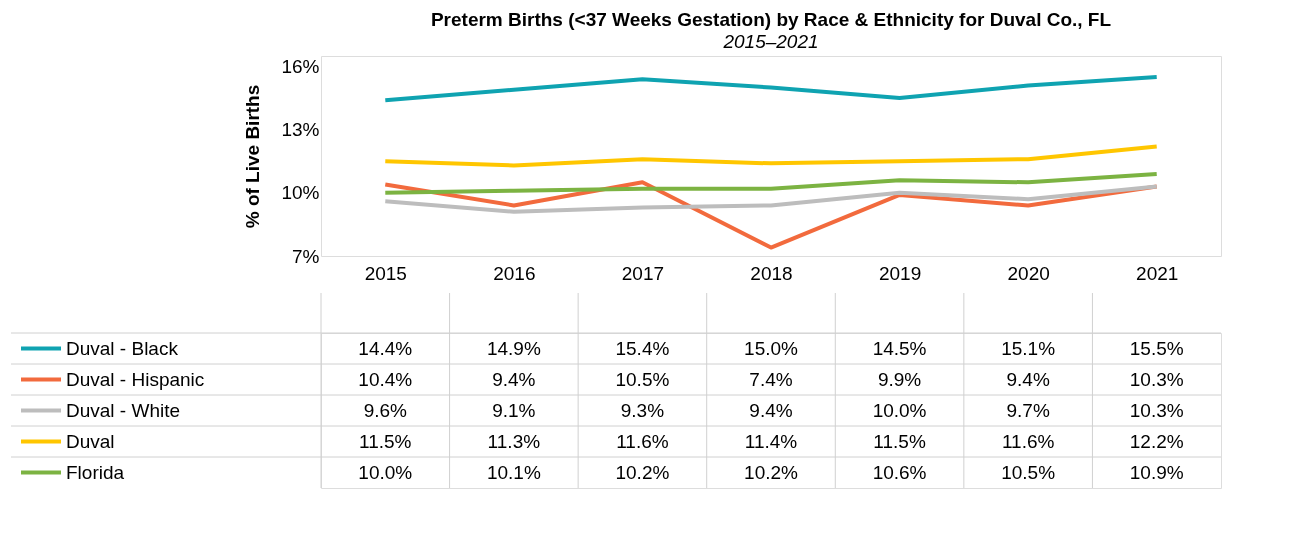  What do you see at coordinates (385, 348) in the screenshot?
I see `data-label: 14.4%` at bounding box center [385, 348].